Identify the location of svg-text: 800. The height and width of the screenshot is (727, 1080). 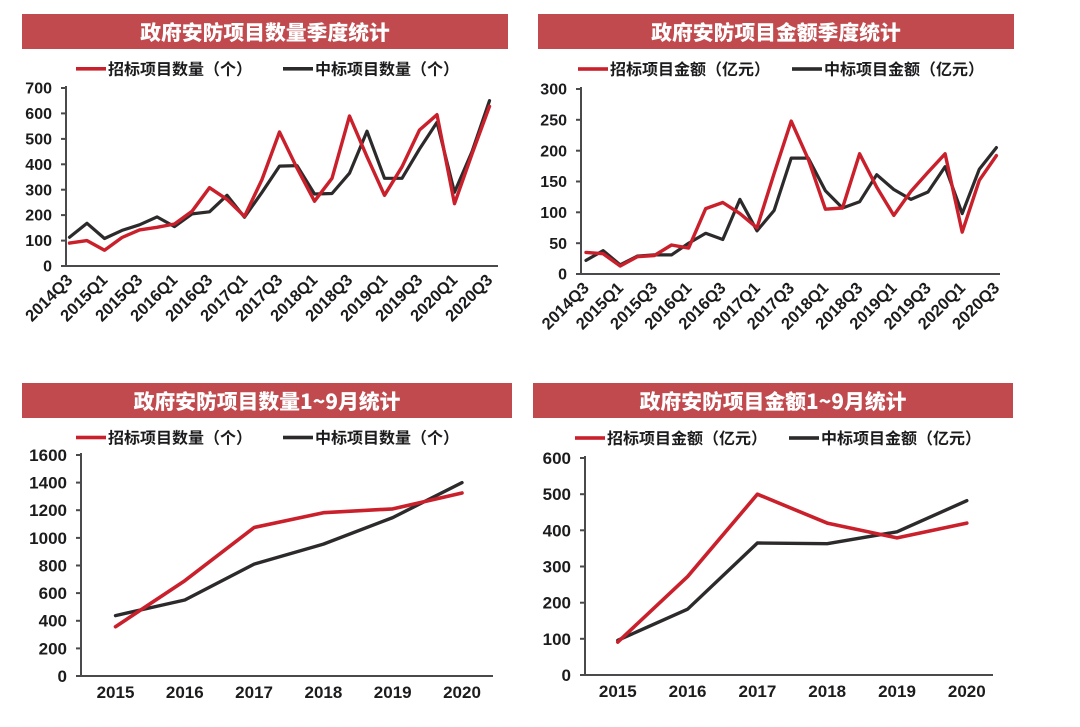
(53, 566).